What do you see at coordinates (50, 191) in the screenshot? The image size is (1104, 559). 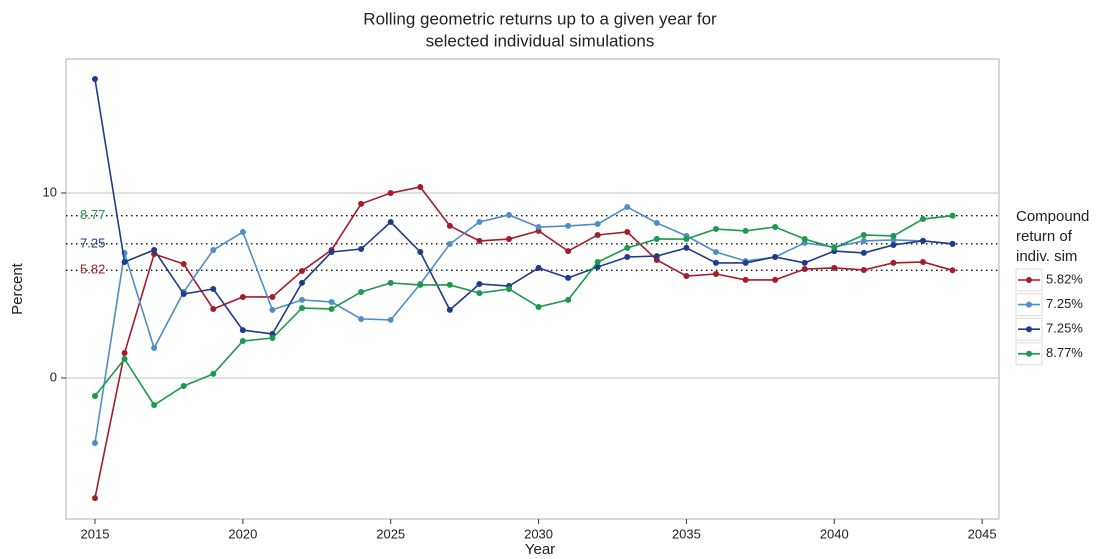 I see `y-tick-label: 10` at bounding box center [50, 191].